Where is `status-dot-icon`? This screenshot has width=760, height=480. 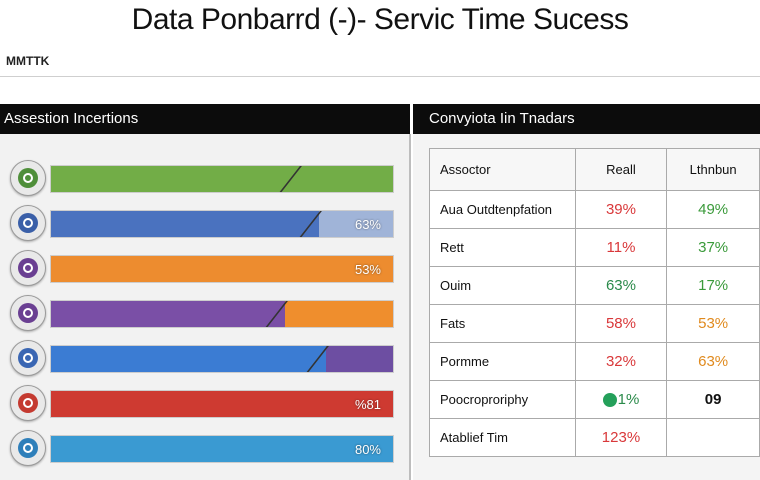 status-dot-icon is located at coordinates (609, 400).